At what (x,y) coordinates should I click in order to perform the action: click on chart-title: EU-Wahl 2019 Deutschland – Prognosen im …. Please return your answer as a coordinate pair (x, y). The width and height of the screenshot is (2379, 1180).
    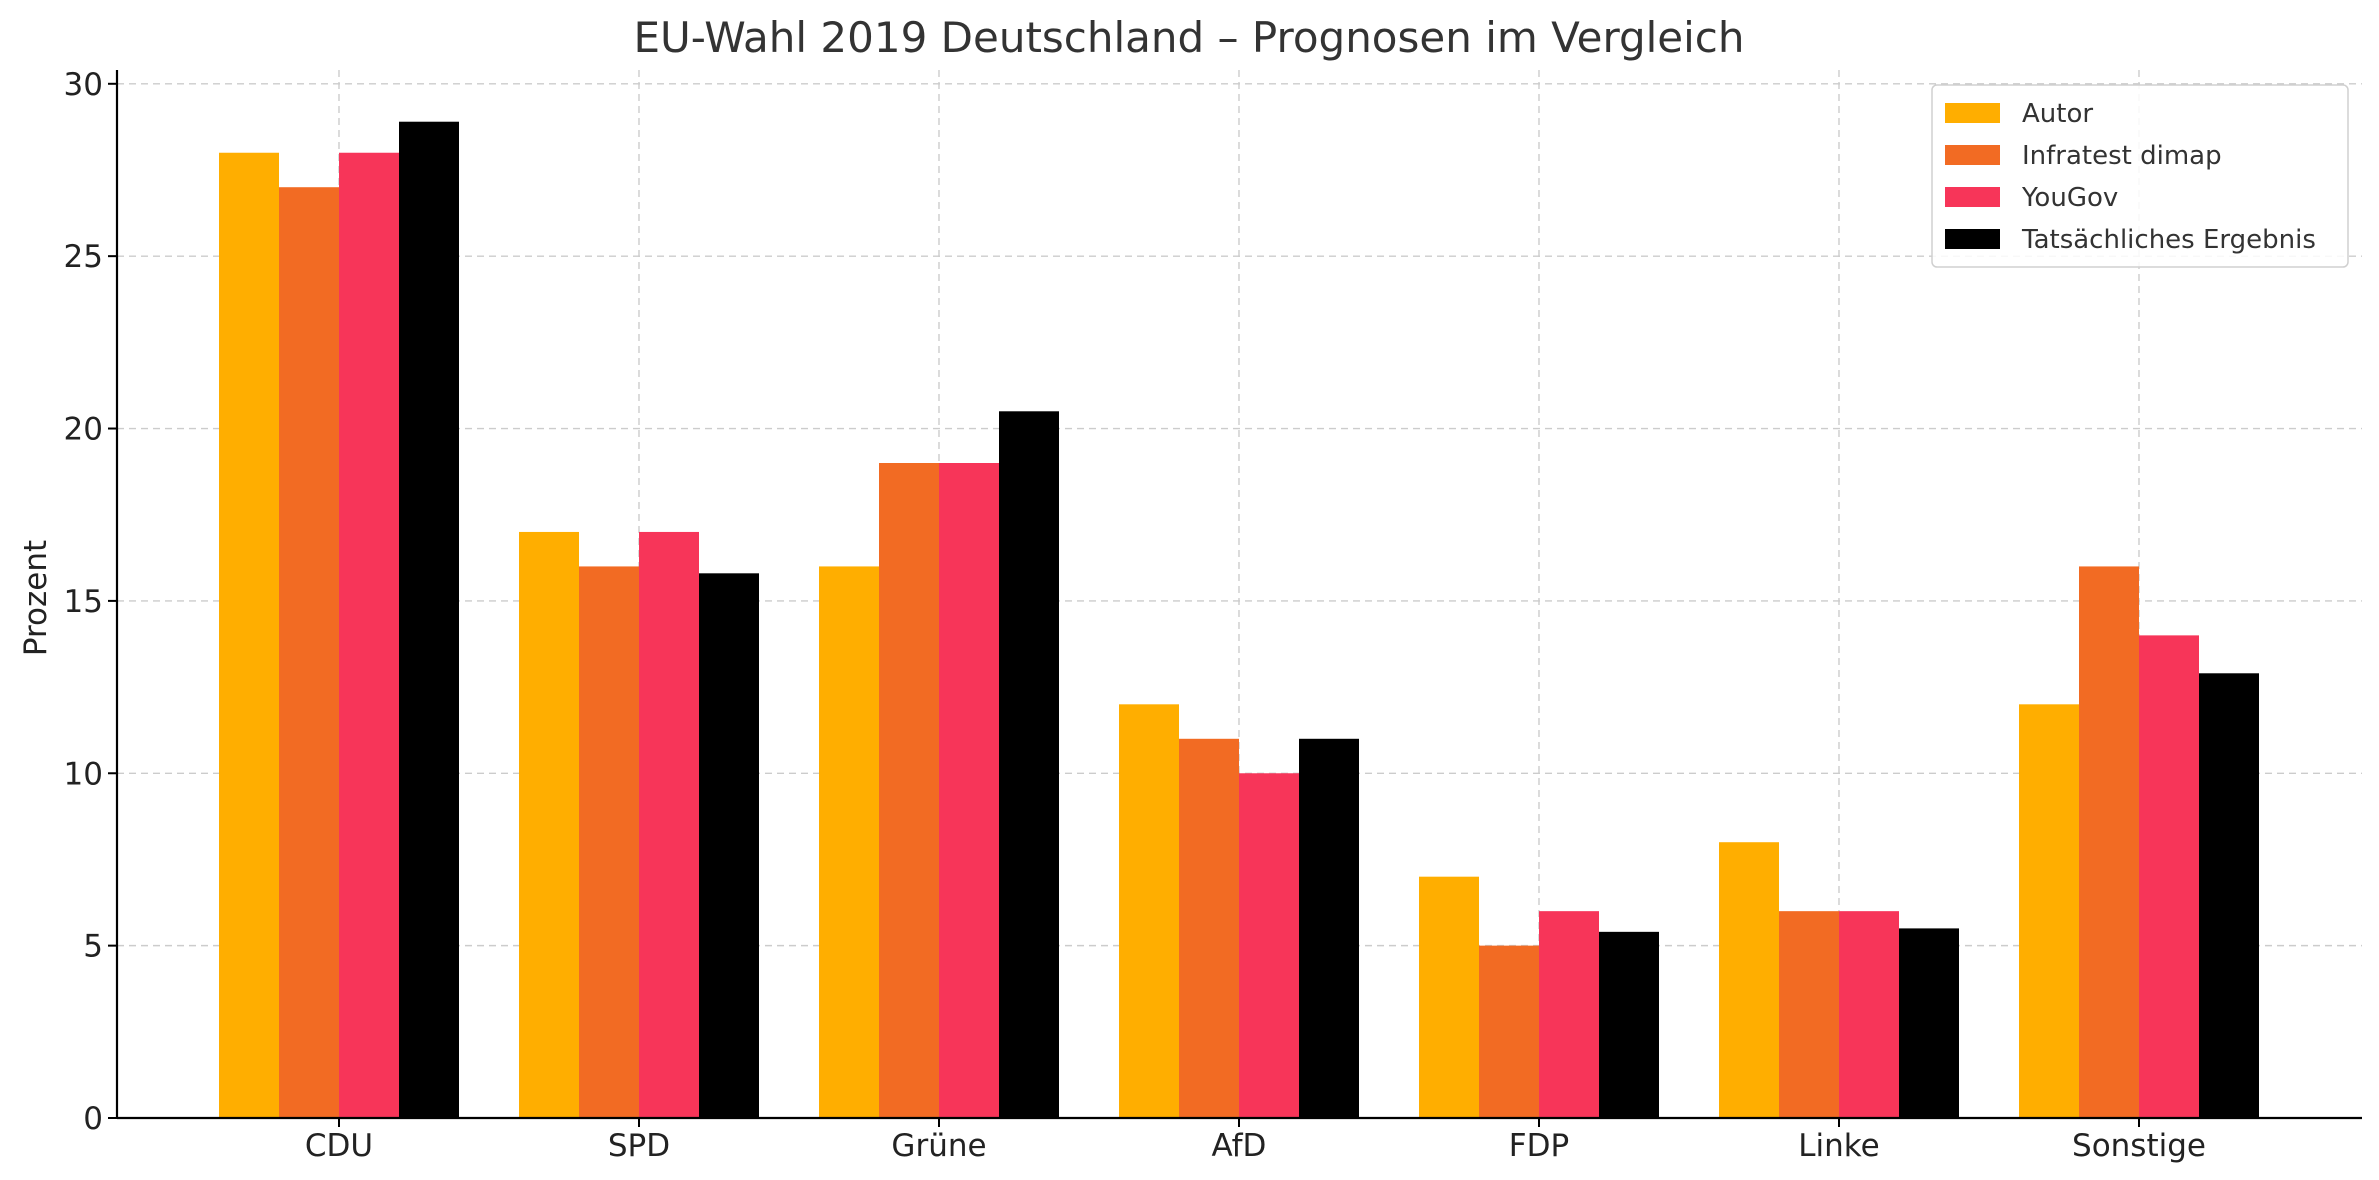
    Looking at the image, I should click on (1188, 37).